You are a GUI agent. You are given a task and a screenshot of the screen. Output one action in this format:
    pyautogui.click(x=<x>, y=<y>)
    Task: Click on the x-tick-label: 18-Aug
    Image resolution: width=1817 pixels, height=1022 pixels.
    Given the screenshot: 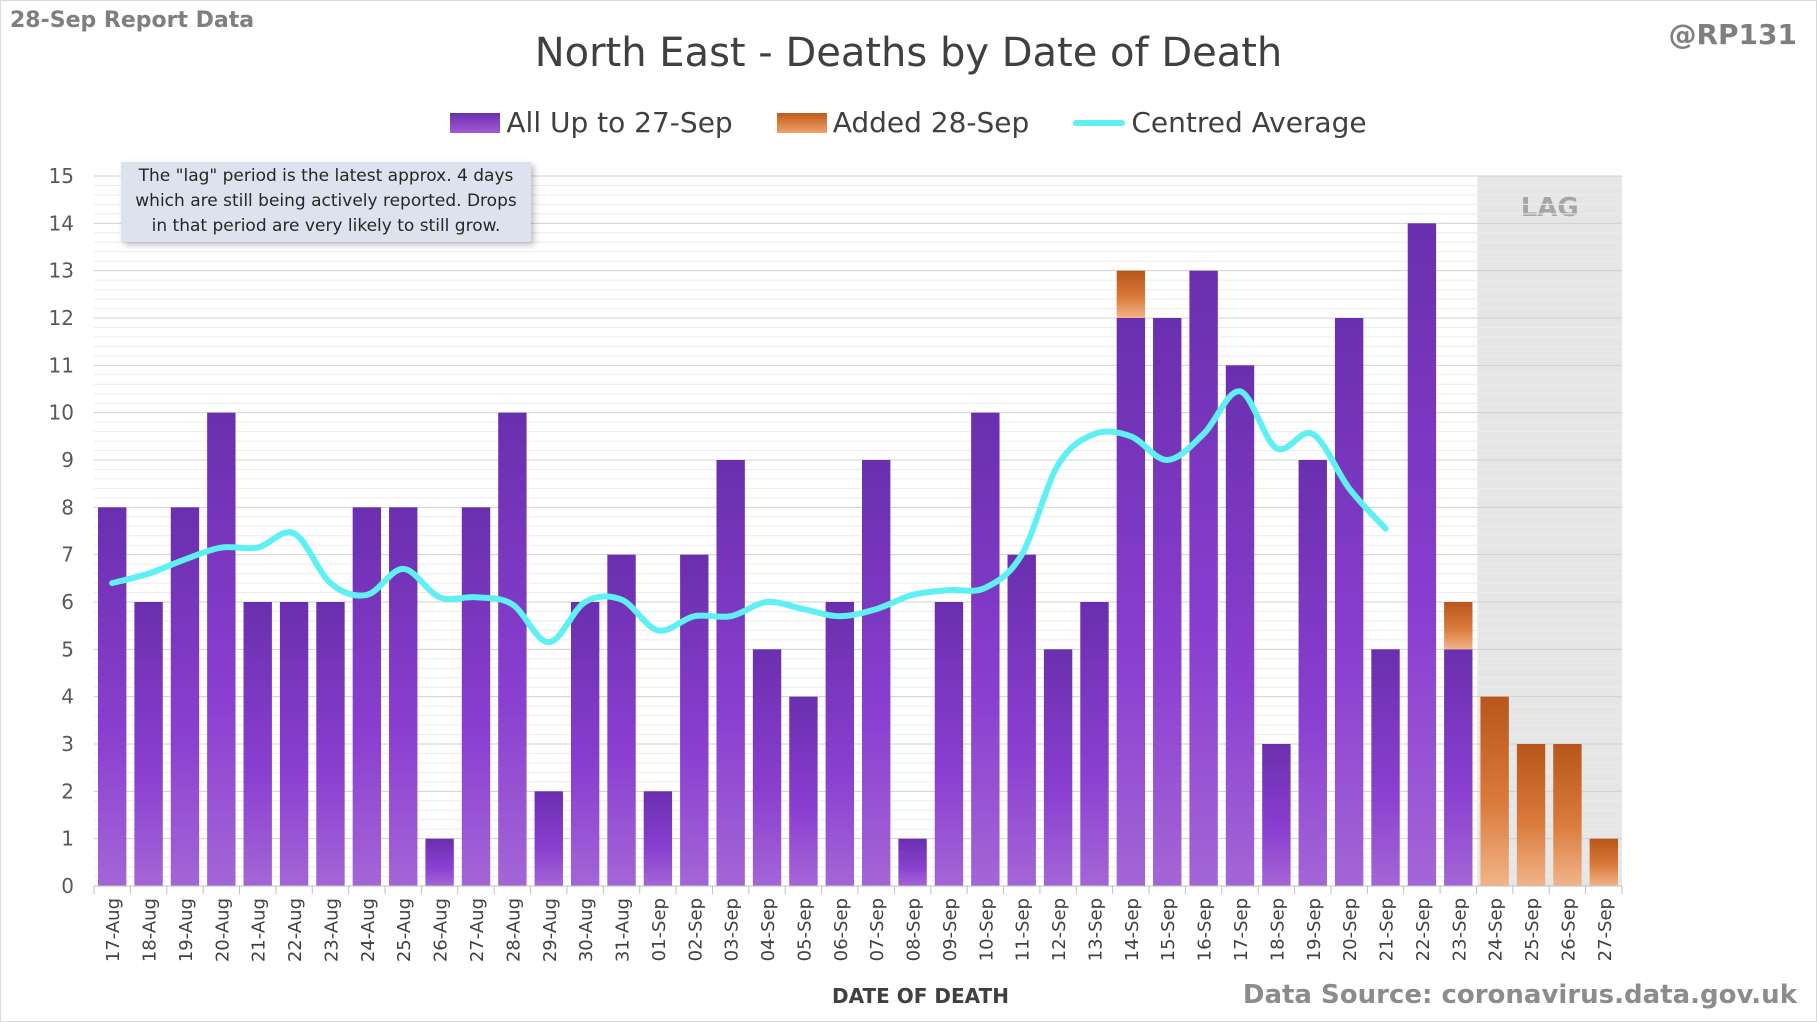 What is the action you would take?
    pyautogui.click(x=150, y=930)
    